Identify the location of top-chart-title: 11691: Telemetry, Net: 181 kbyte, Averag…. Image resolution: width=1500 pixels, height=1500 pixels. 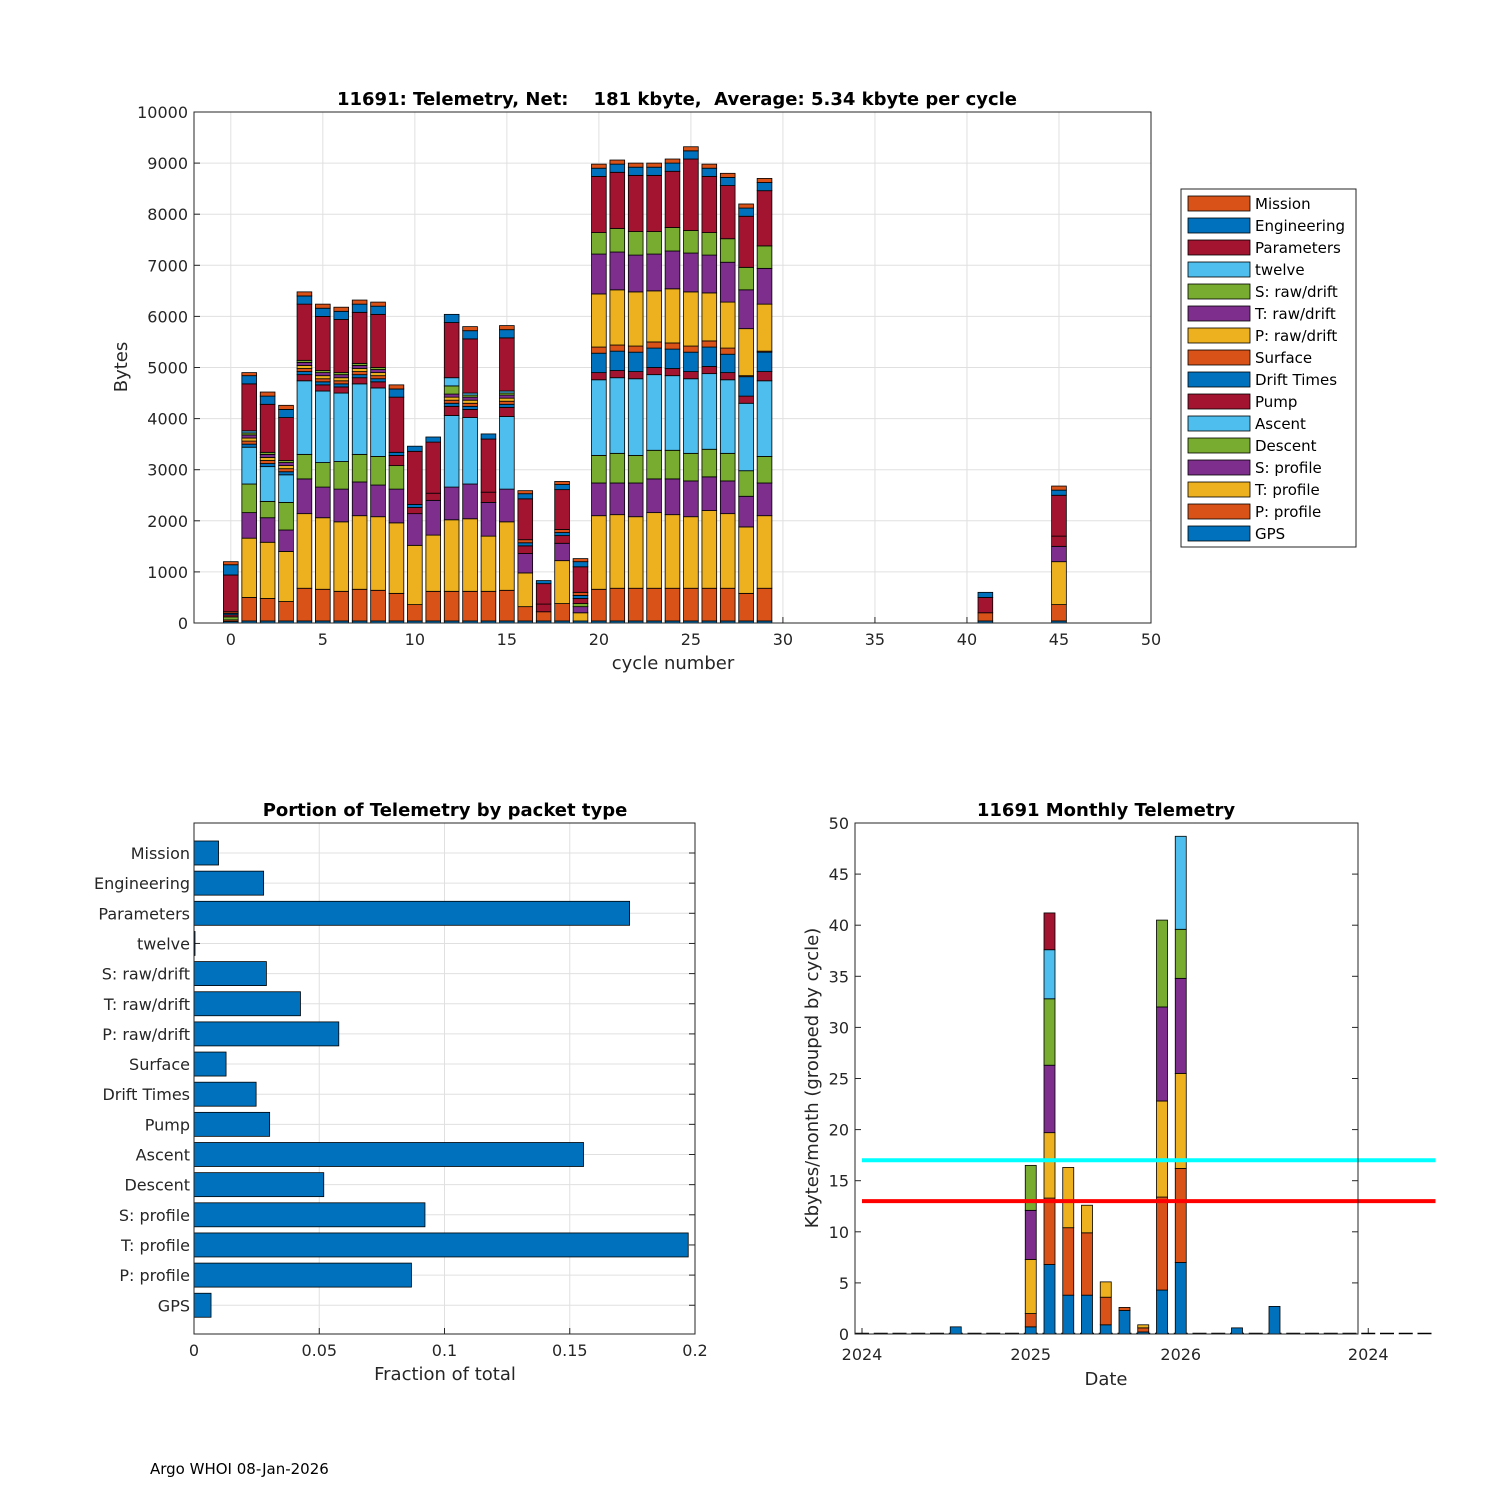
(677, 99).